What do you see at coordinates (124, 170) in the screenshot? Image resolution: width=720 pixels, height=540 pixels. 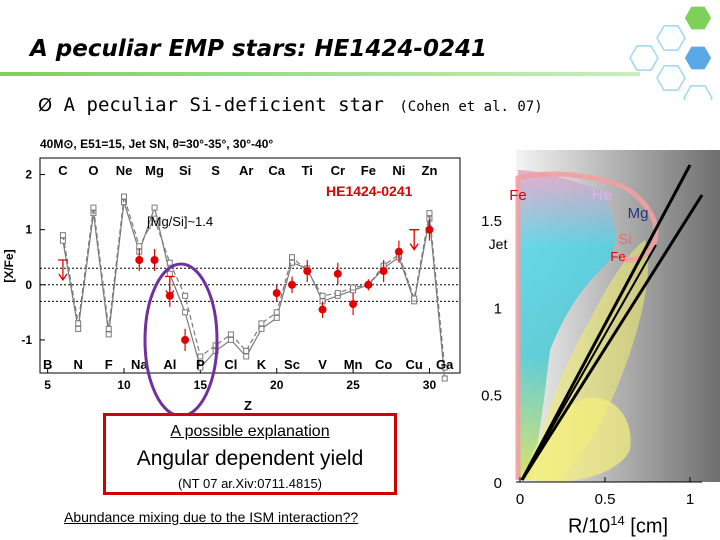 I see `element-label-top: Ne` at bounding box center [124, 170].